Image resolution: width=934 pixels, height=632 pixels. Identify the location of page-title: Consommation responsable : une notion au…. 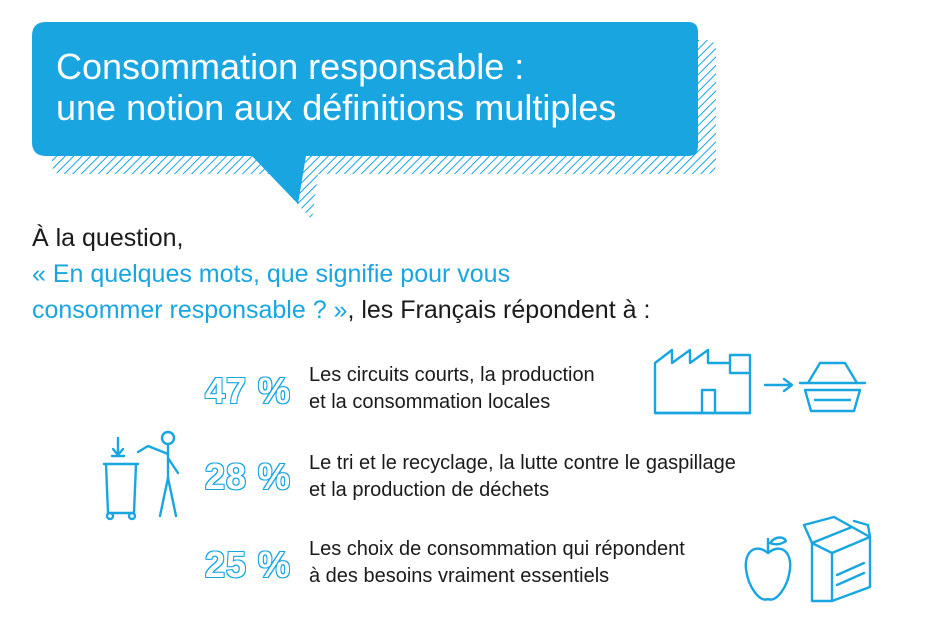
(376, 87).